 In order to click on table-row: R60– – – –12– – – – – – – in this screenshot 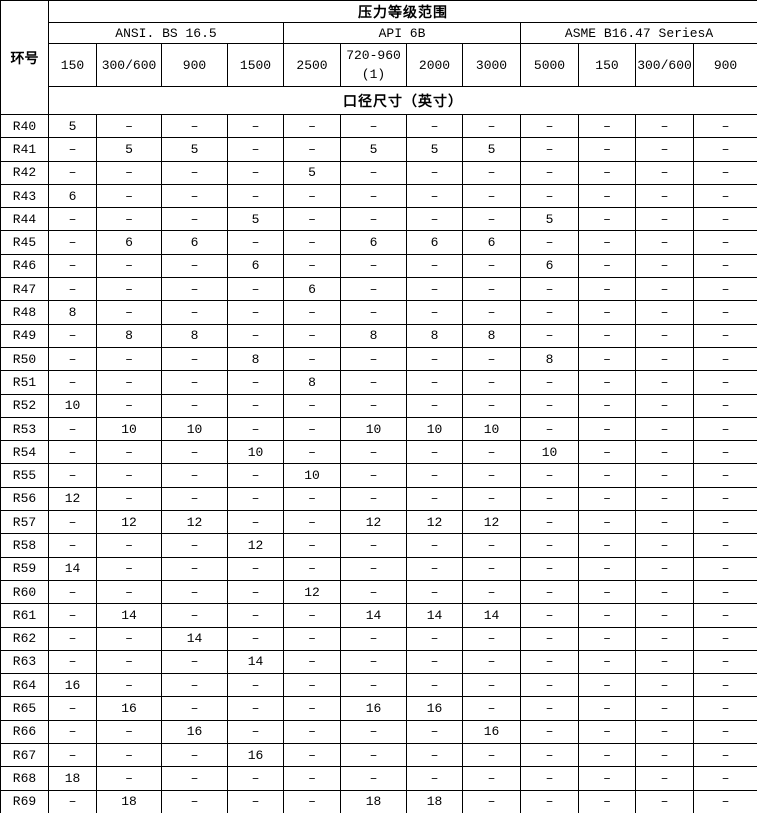, I will do `click(378, 592)`.